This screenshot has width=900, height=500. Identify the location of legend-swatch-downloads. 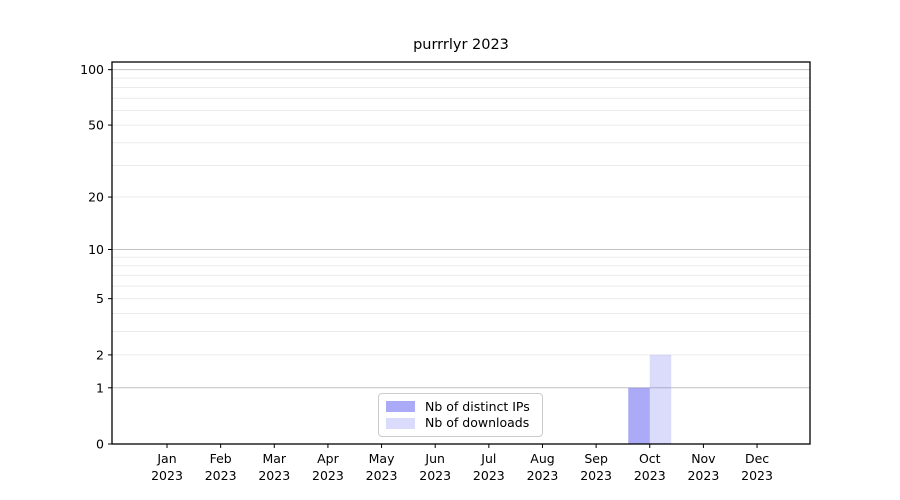
(400, 423).